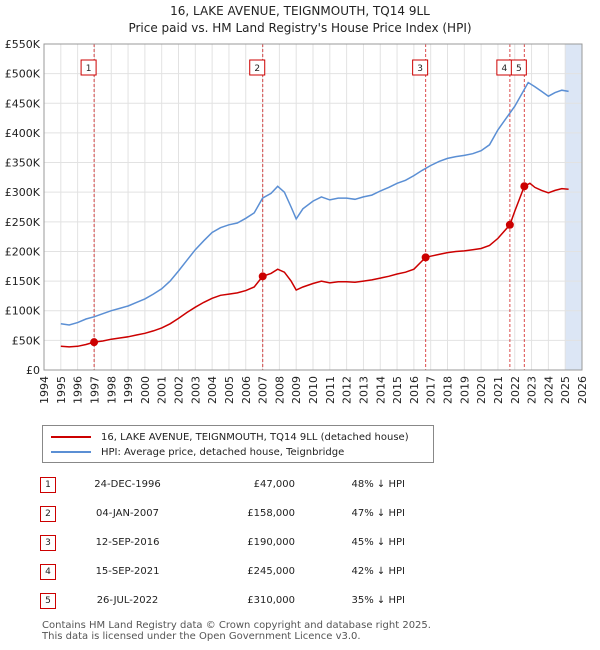 Image resolution: width=600 pixels, height=650 pixels. I want to click on transaction-price: £158,000, so click(271, 513).